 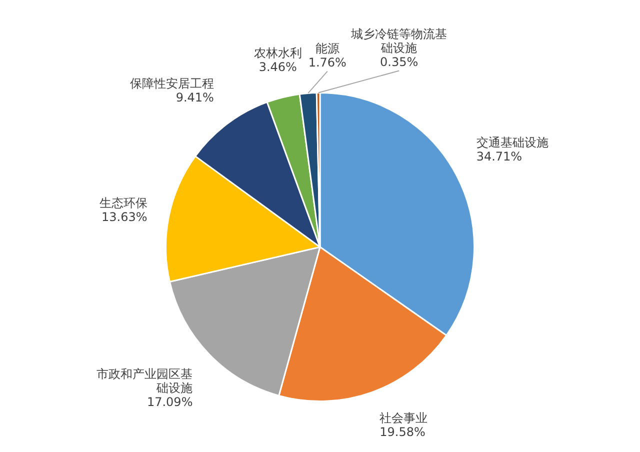 What do you see at coordinates (512, 143) in the screenshot?
I see `slice-label: 交通基础设施` at bounding box center [512, 143].